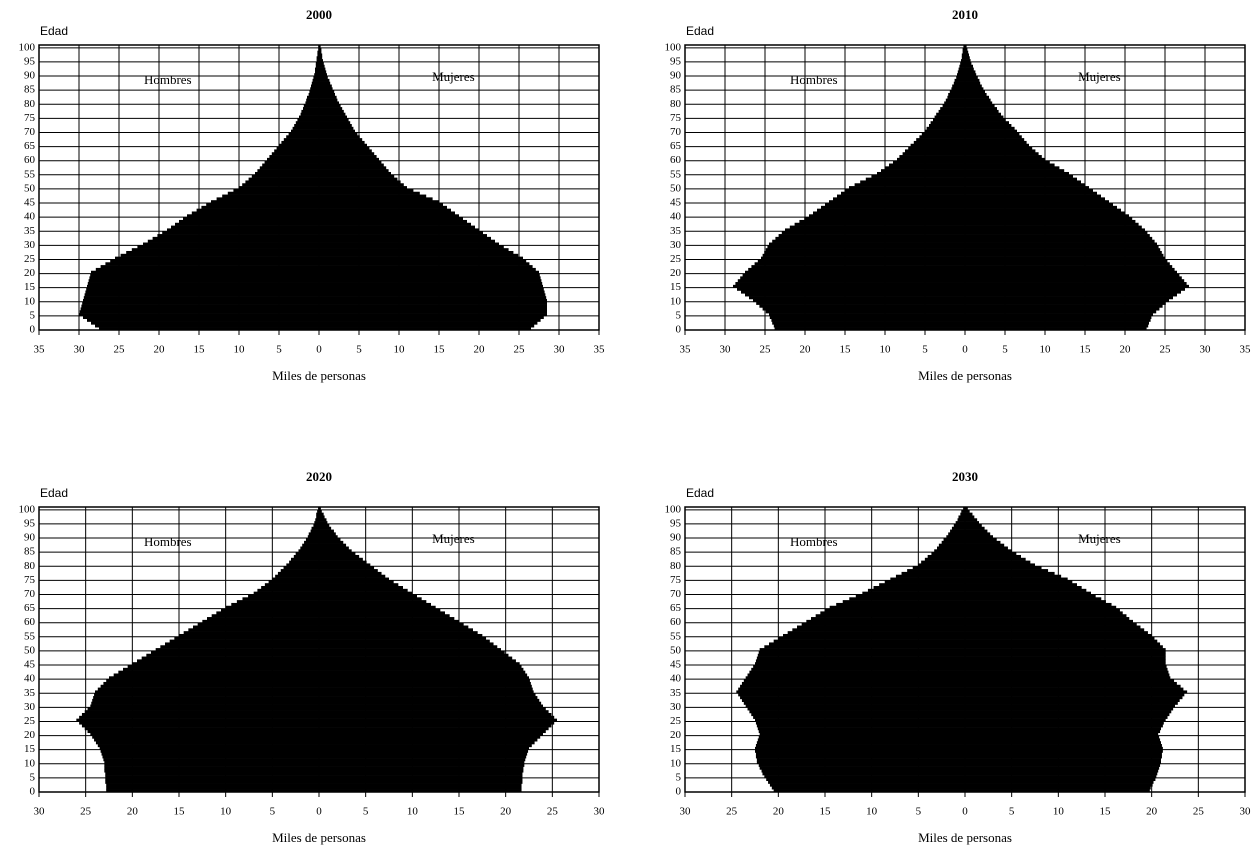  What do you see at coordinates (779, 812) in the screenshot?
I see `x-tick-label: 20` at bounding box center [779, 812].